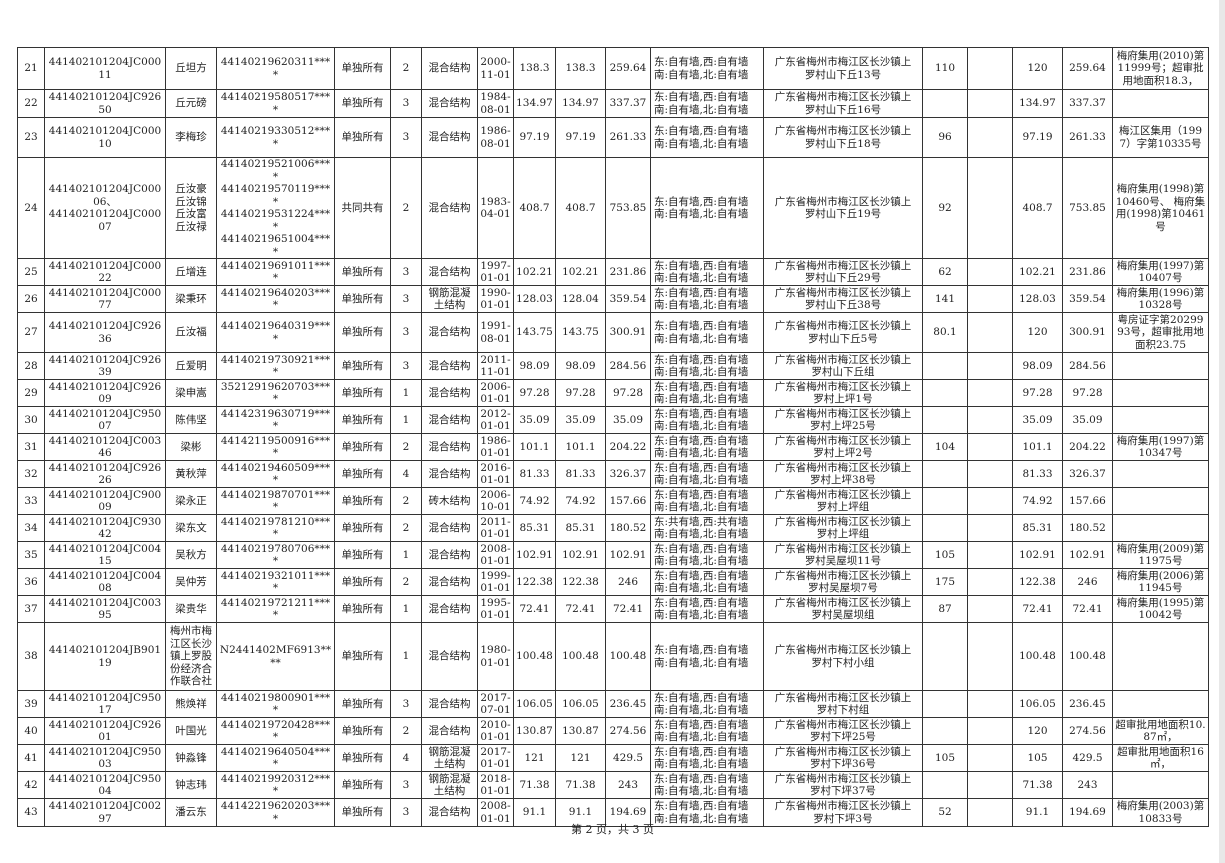  Describe the element at coordinates (843, 393) in the screenshot. I see `address-cell: 广东省梅州市梅江区长沙镇上 罗村上坪1号` at that location.